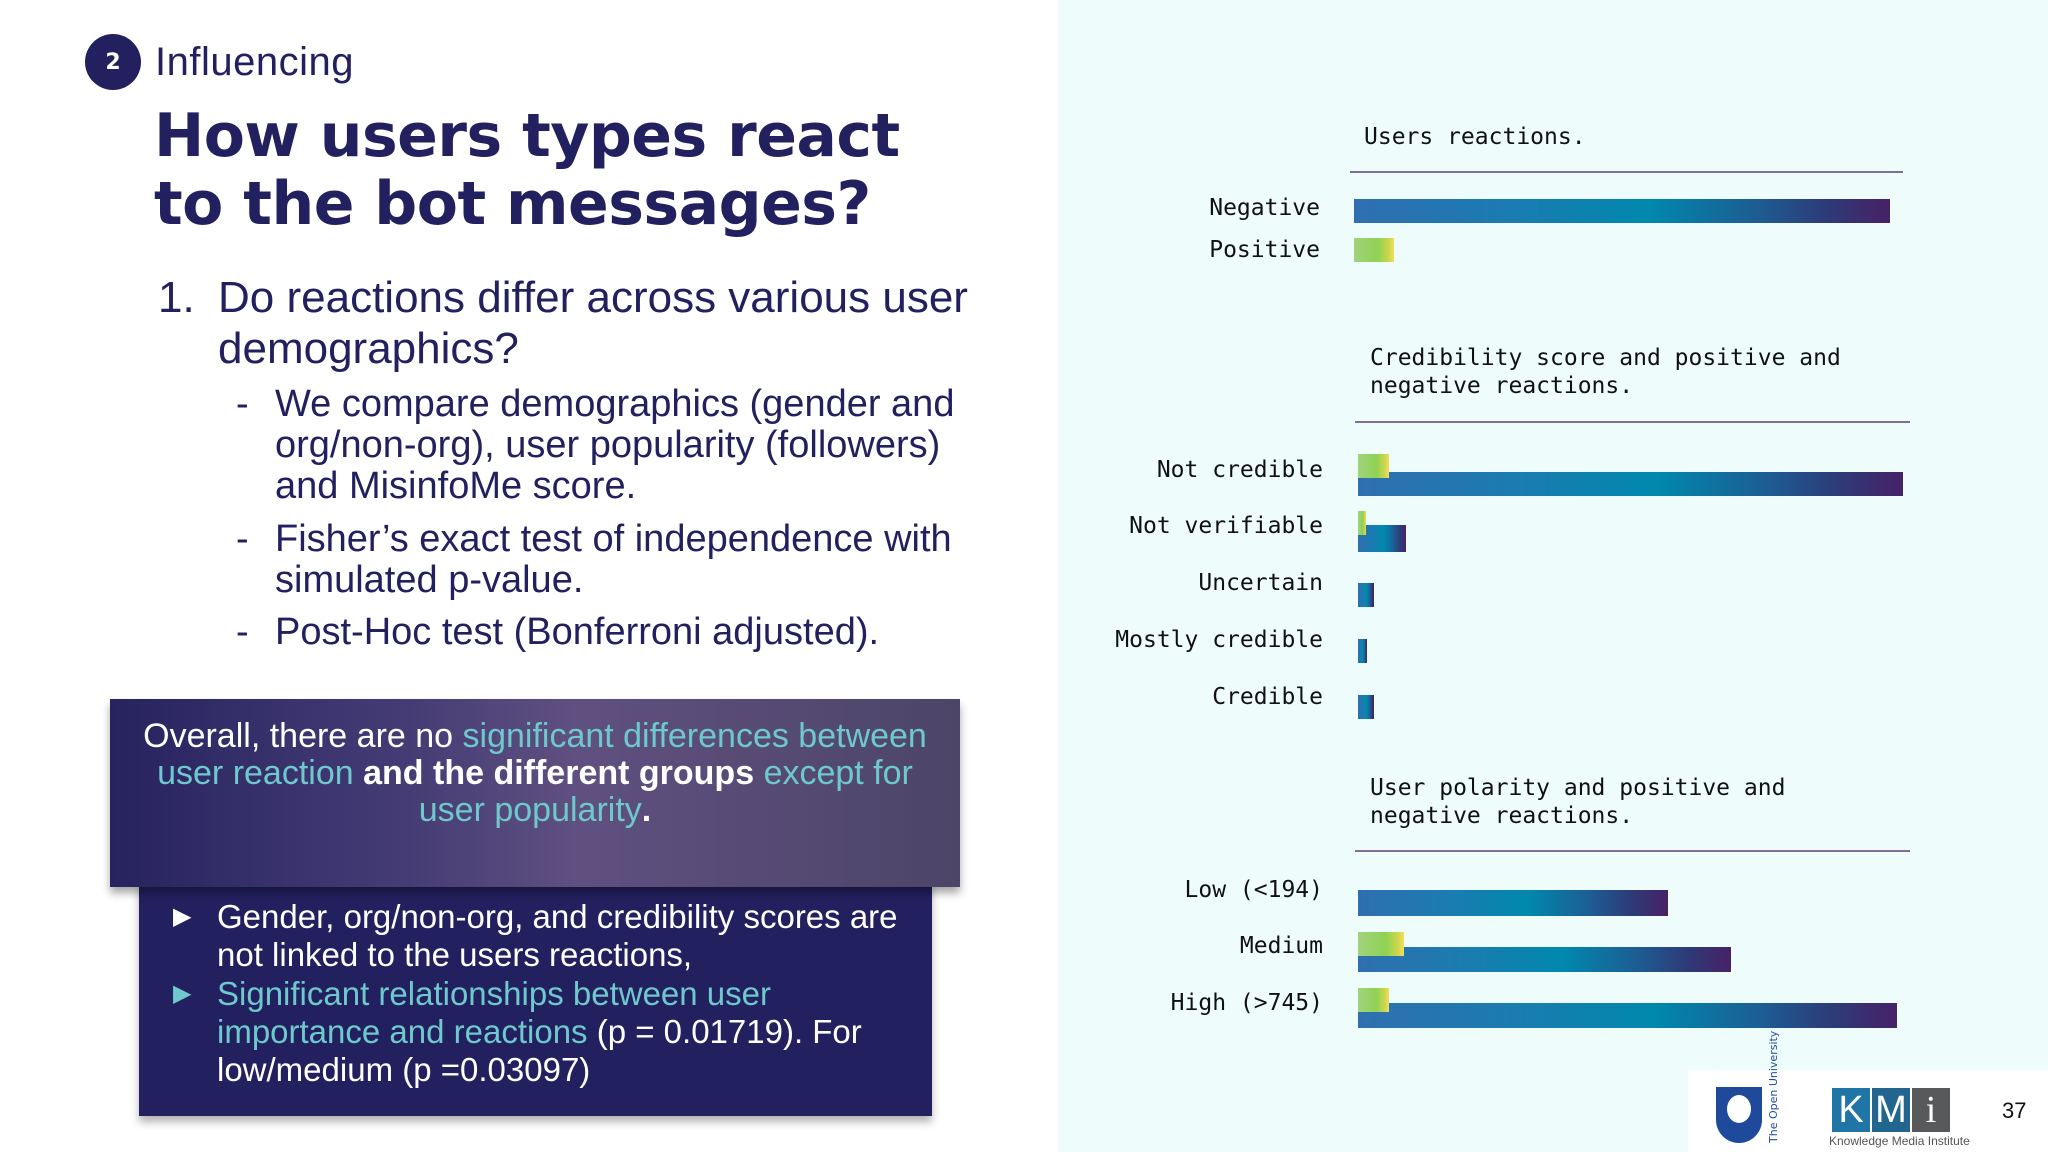 The image size is (2048, 1152). What do you see at coordinates (2014, 1110) in the screenshot?
I see `page-number: 37` at bounding box center [2014, 1110].